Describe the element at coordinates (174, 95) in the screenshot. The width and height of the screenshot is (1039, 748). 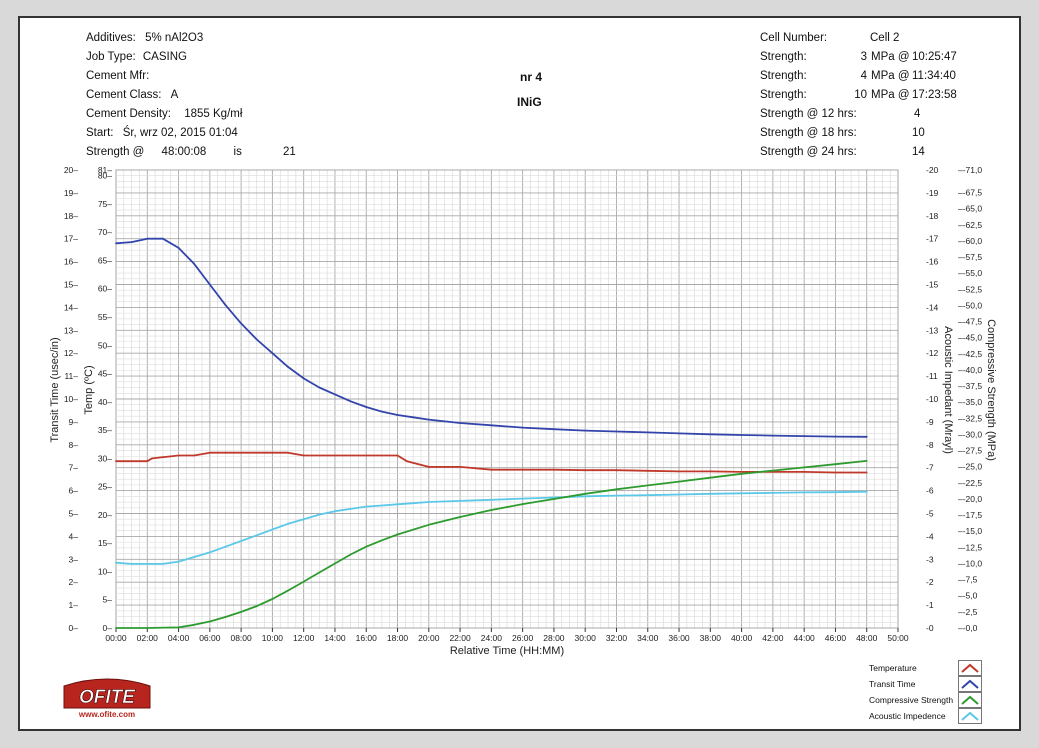
I see `cement-class-value: A` at that location.